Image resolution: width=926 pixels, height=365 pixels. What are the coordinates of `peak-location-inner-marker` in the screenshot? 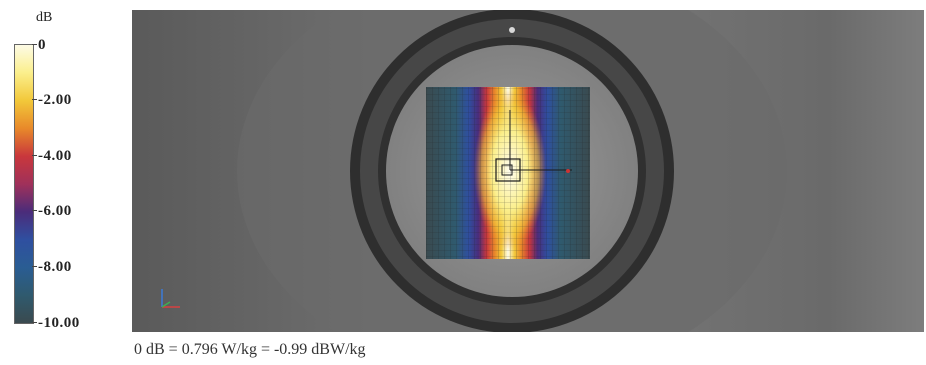 It's located at (507, 170).